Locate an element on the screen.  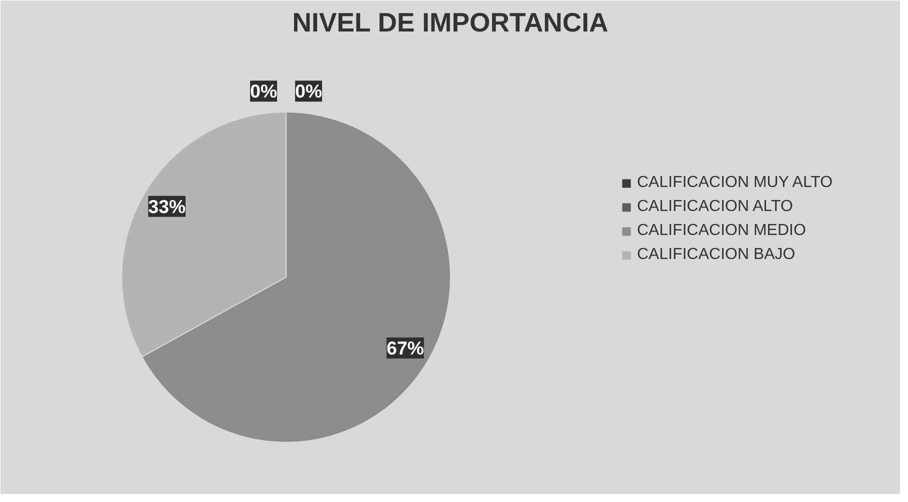
data-label: 33% is located at coordinates (167, 206).